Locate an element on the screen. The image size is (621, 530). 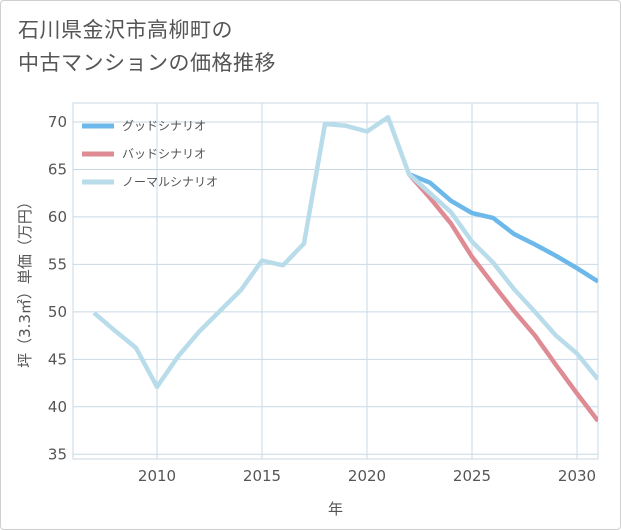
legend-label-normal: ノーマルシナリオ is located at coordinates (170, 182).